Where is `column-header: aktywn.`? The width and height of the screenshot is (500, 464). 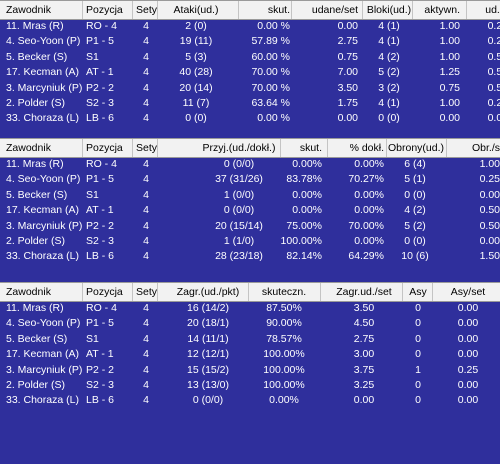 column-header: aktywn. is located at coordinates (442, 10).